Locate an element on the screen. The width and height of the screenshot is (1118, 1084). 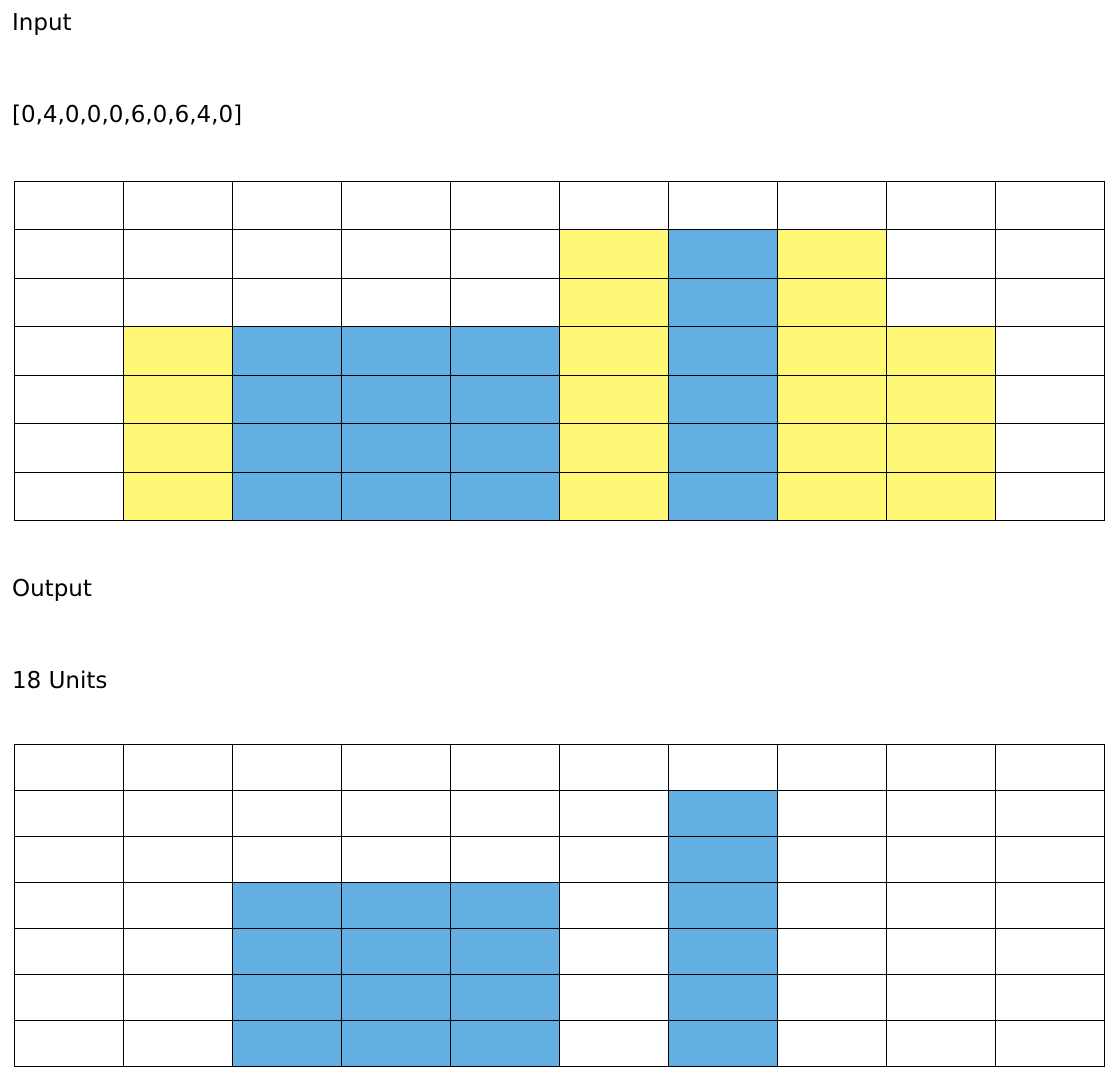
input-heading: Input is located at coordinates (42, 23).